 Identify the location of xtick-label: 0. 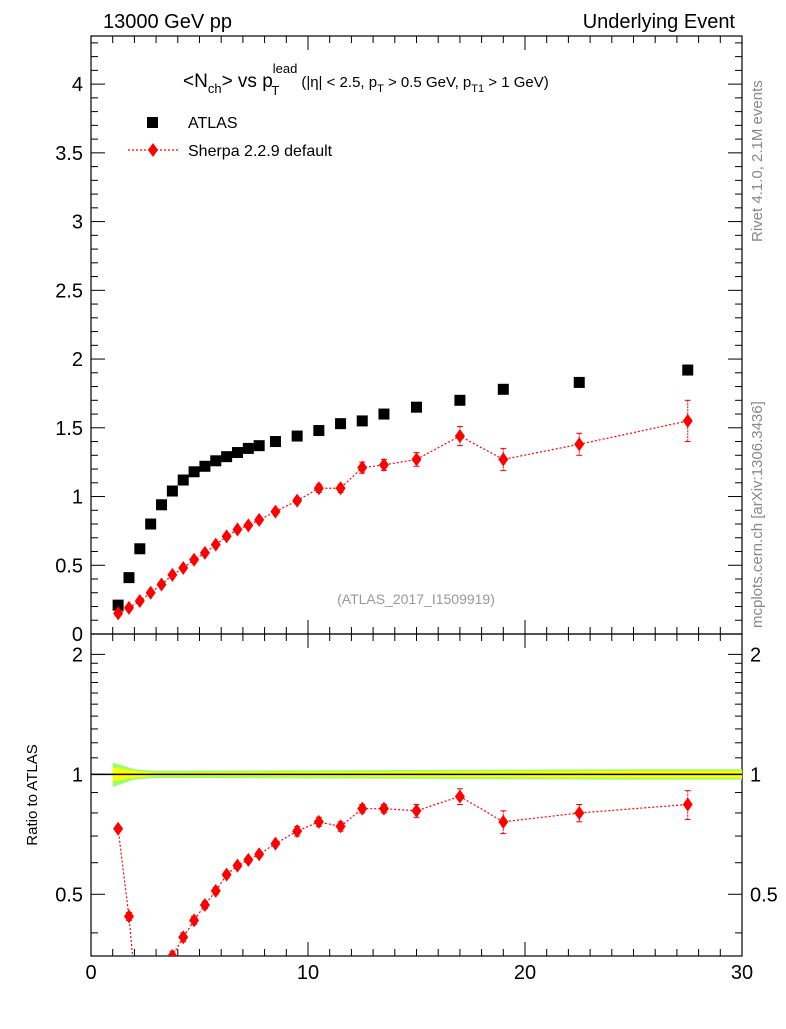
(90, 973).